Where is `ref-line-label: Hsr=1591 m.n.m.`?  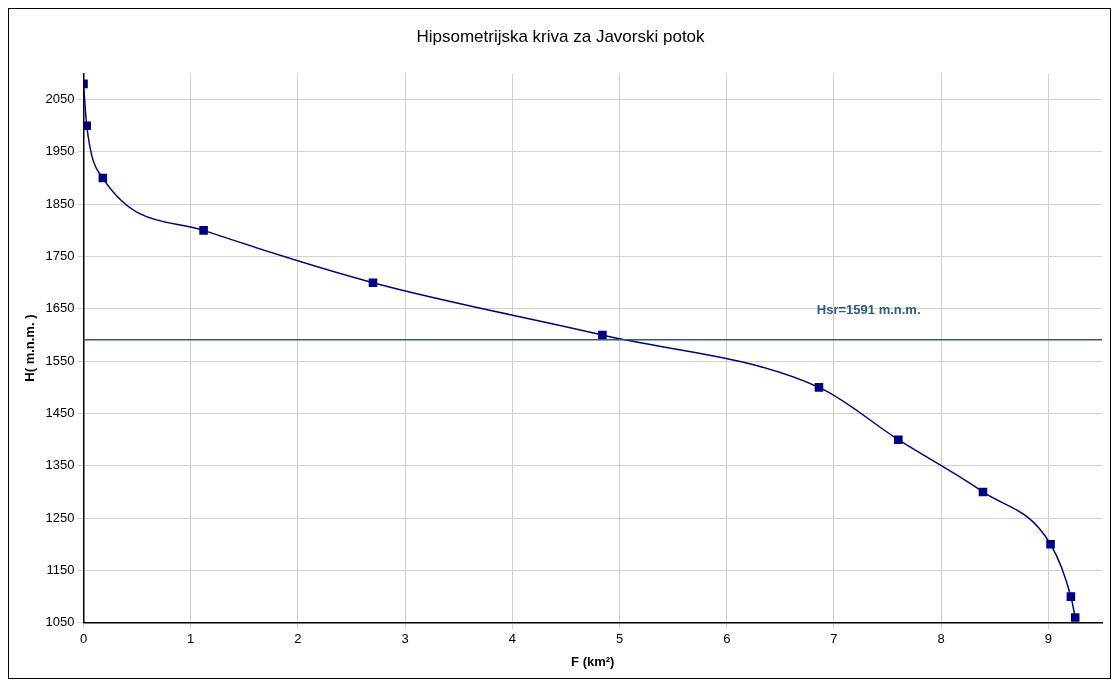 ref-line-label: Hsr=1591 m.n.m. is located at coordinates (868, 309).